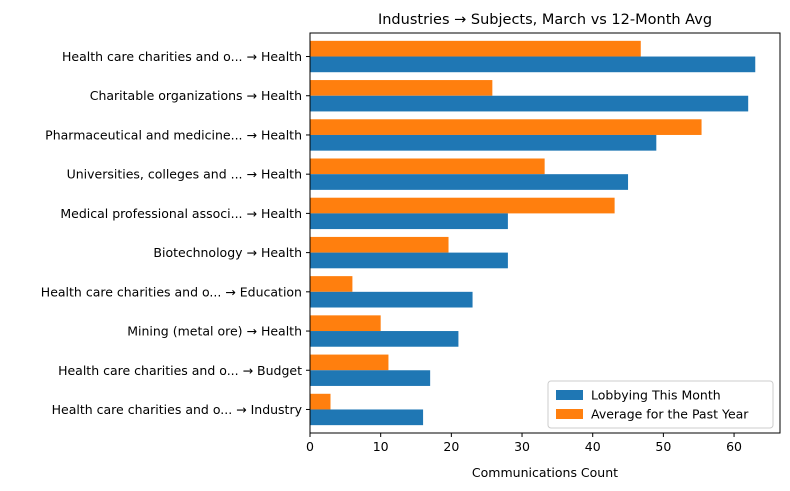  Describe the element at coordinates (310, 446) in the screenshot. I see `x-tick-label: 0` at that location.